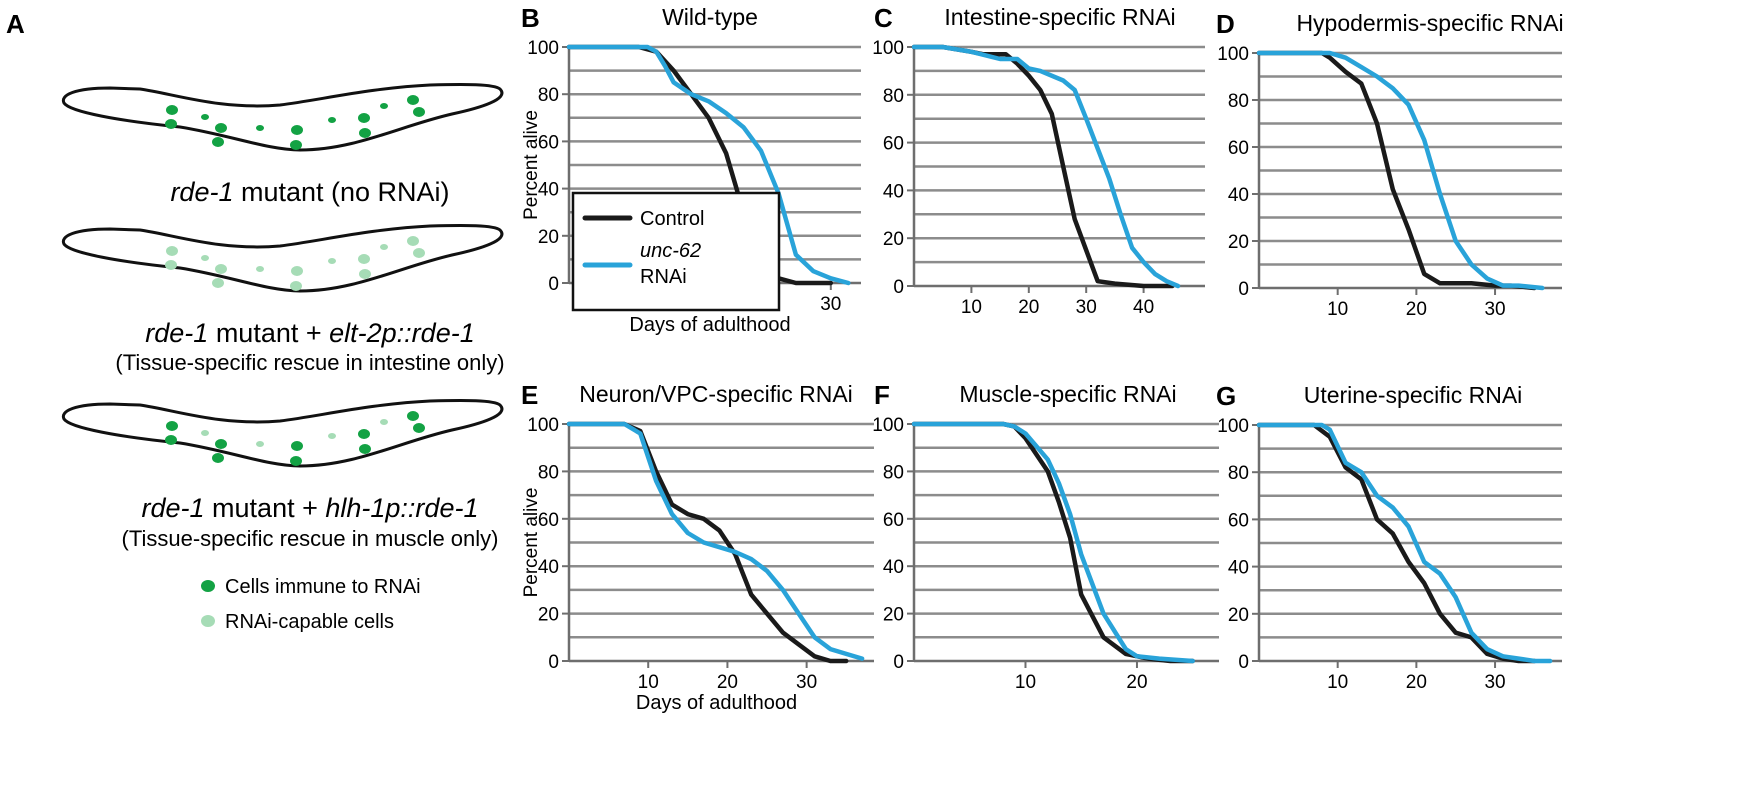 Image resolution: width=1753 pixels, height=800 pixels. Describe the element at coordinates (1226, 396) in the screenshot. I see `panel-letter-g: G` at that location.